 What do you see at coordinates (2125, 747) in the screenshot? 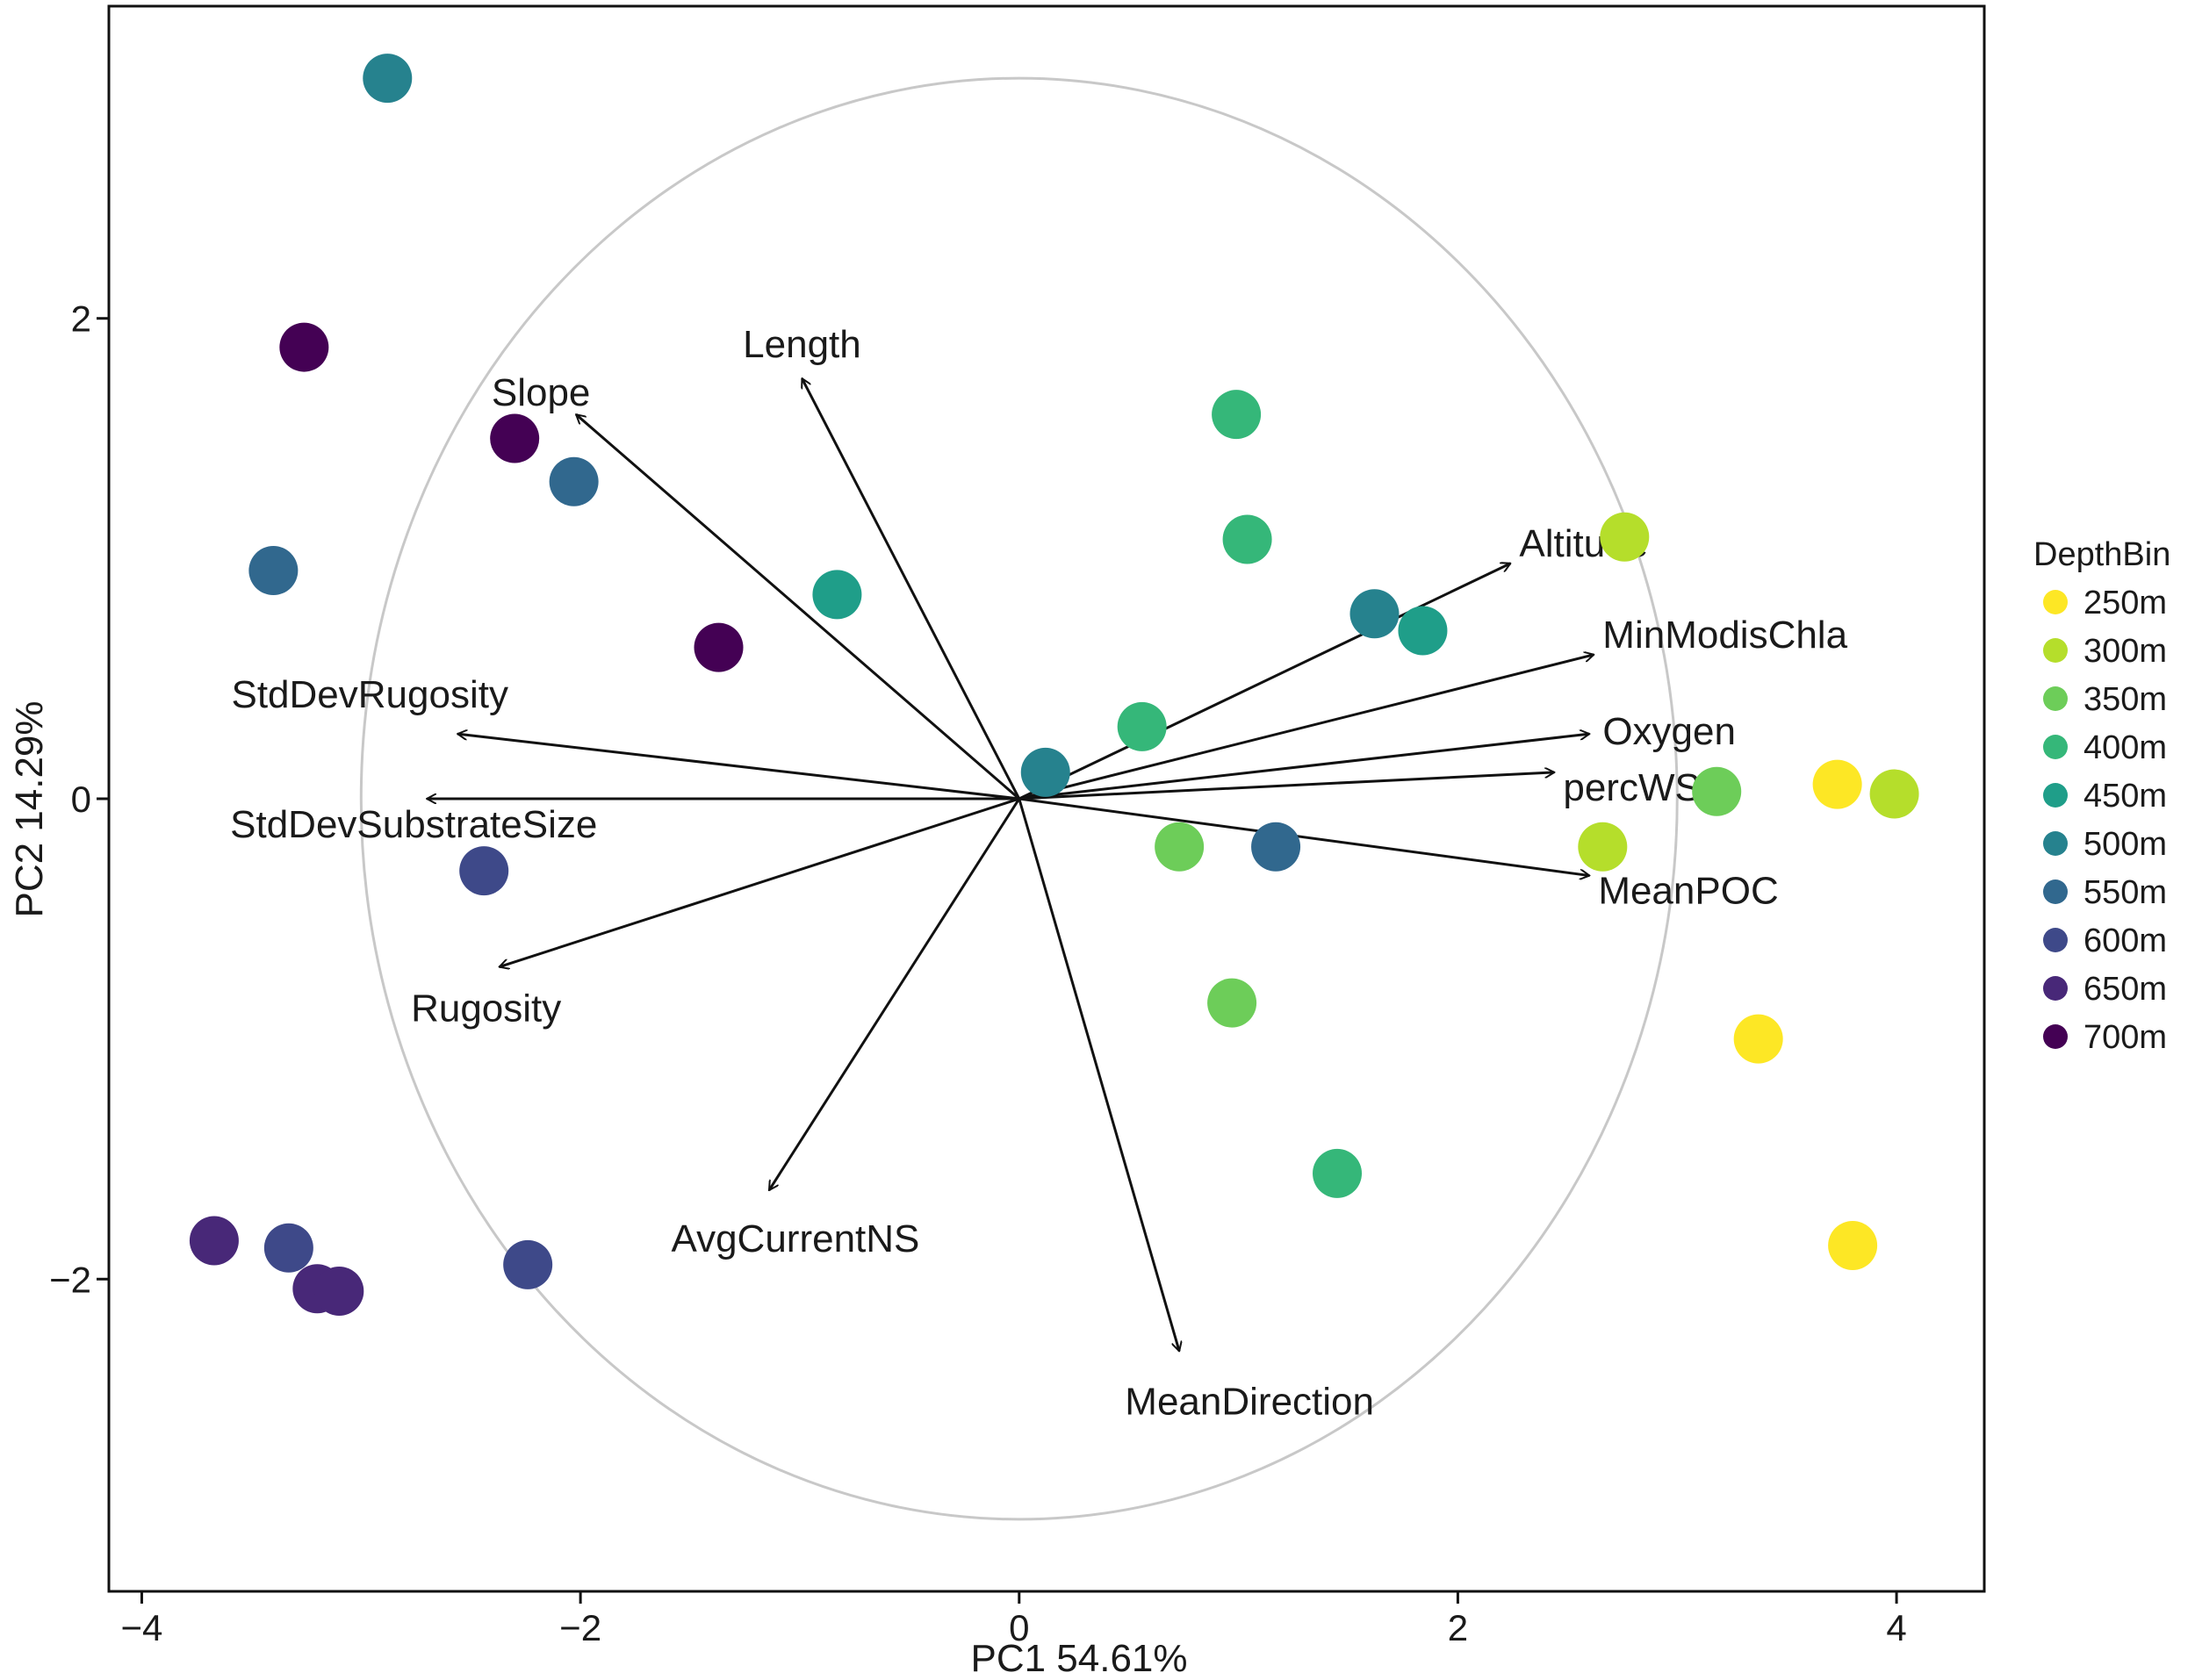
I see `legend-label: 400m` at bounding box center [2125, 747].